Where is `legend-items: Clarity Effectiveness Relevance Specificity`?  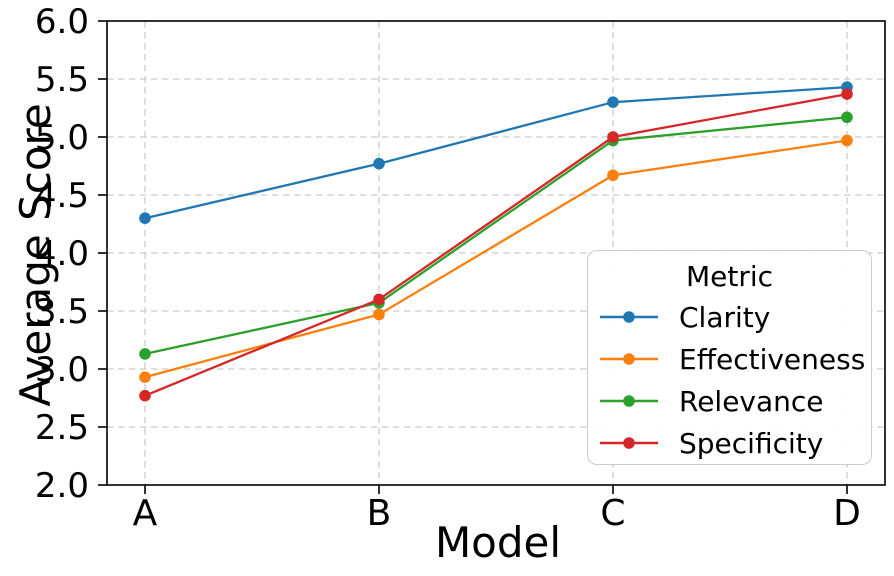 legend-items: Clarity Effectiveness Relevance Specificity is located at coordinates (729, 380).